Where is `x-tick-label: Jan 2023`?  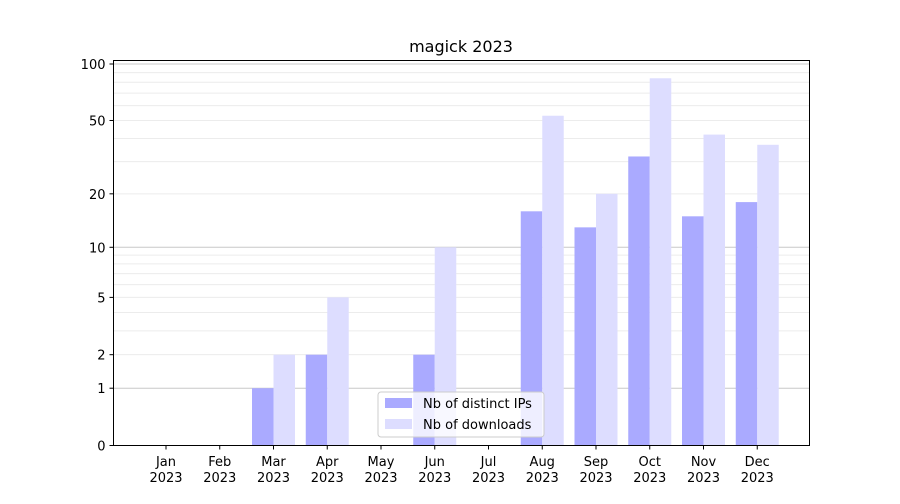
x-tick-label: Jan 2023 is located at coordinates (165, 470).